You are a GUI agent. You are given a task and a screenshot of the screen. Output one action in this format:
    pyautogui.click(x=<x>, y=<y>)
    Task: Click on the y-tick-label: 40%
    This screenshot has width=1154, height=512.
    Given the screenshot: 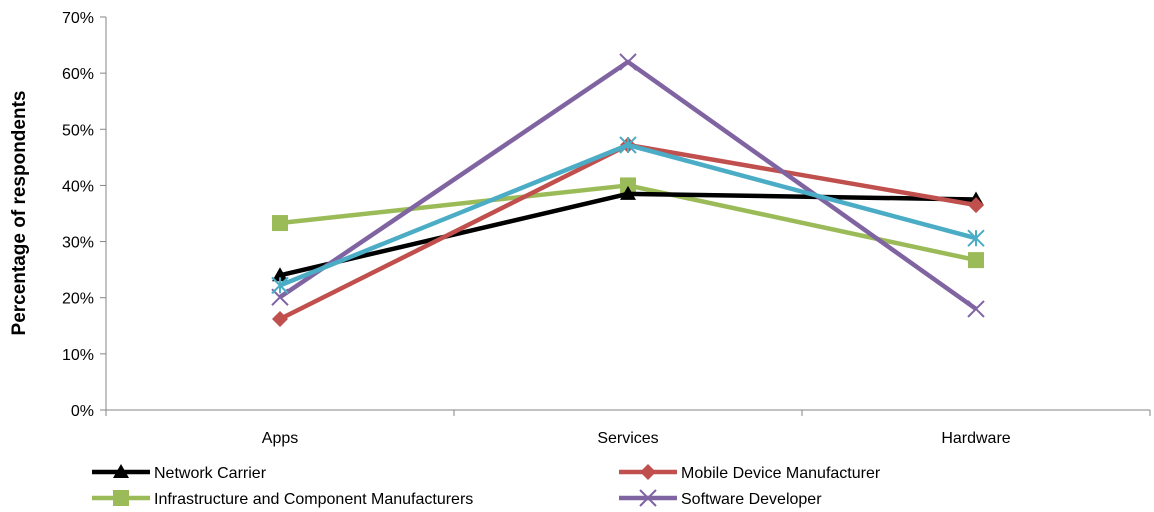 What is the action you would take?
    pyautogui.click(x=78, y=186)
    